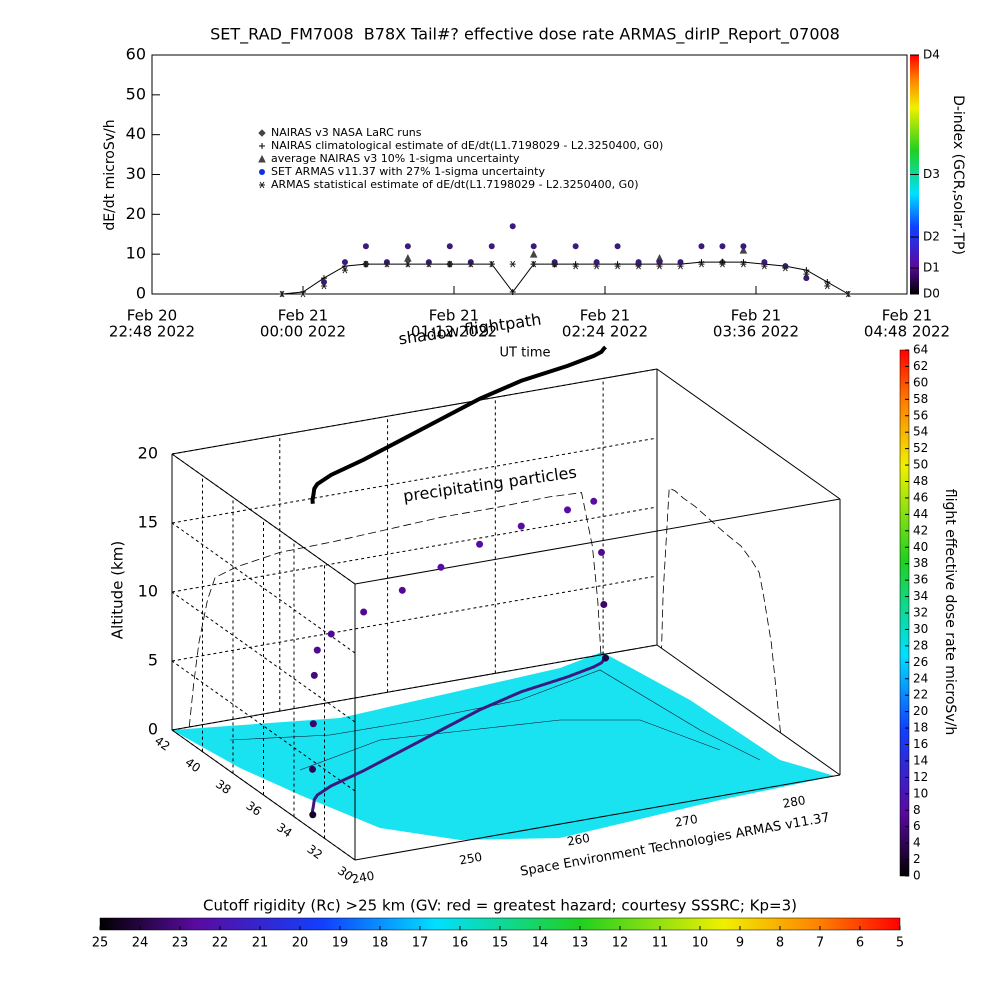 The width and height of the screenshot is (1000, 1000). Describe the element at coordinates (660, 943) in the screenshot. I see `rc-colorbar-tick-label: 11` at that location.